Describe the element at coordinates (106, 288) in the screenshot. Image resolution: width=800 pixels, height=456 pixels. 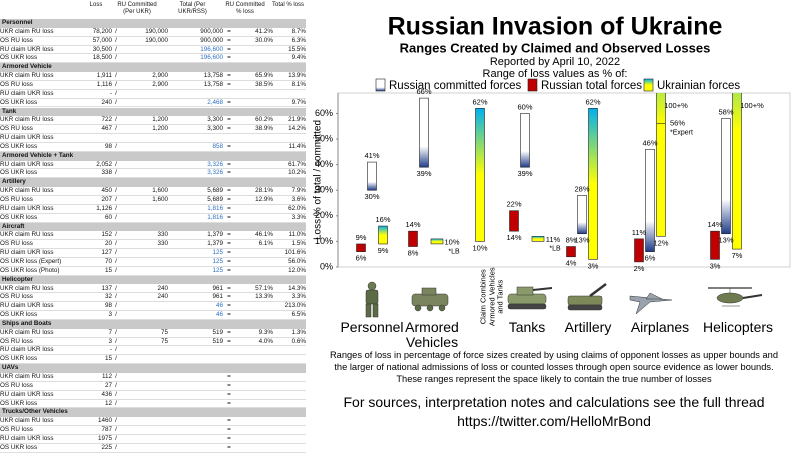
I see `table-cell: 137` at that location.